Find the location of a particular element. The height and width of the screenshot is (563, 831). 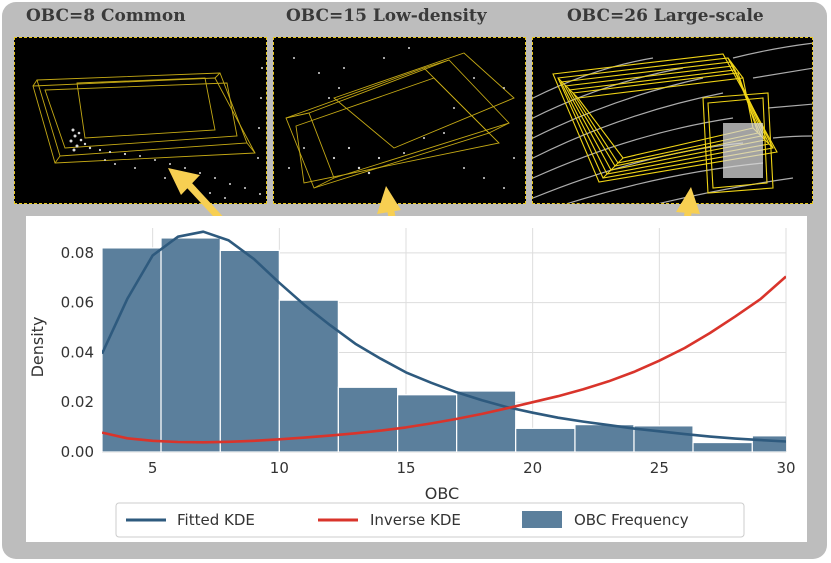

legend-box is located at coordinates (430, 520).